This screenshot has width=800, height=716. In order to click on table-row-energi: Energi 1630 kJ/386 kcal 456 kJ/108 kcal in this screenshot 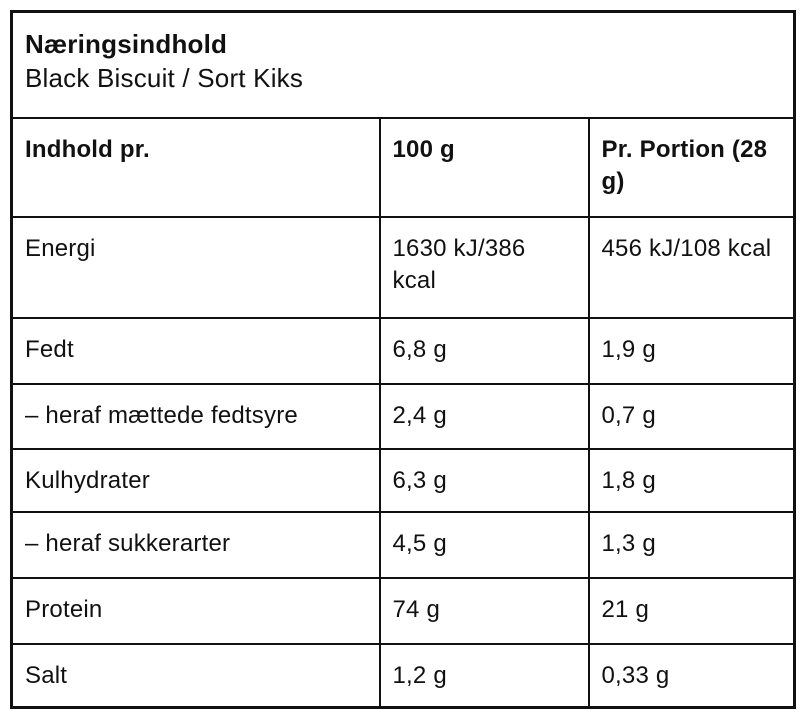, I will do `click(403, 267)`.